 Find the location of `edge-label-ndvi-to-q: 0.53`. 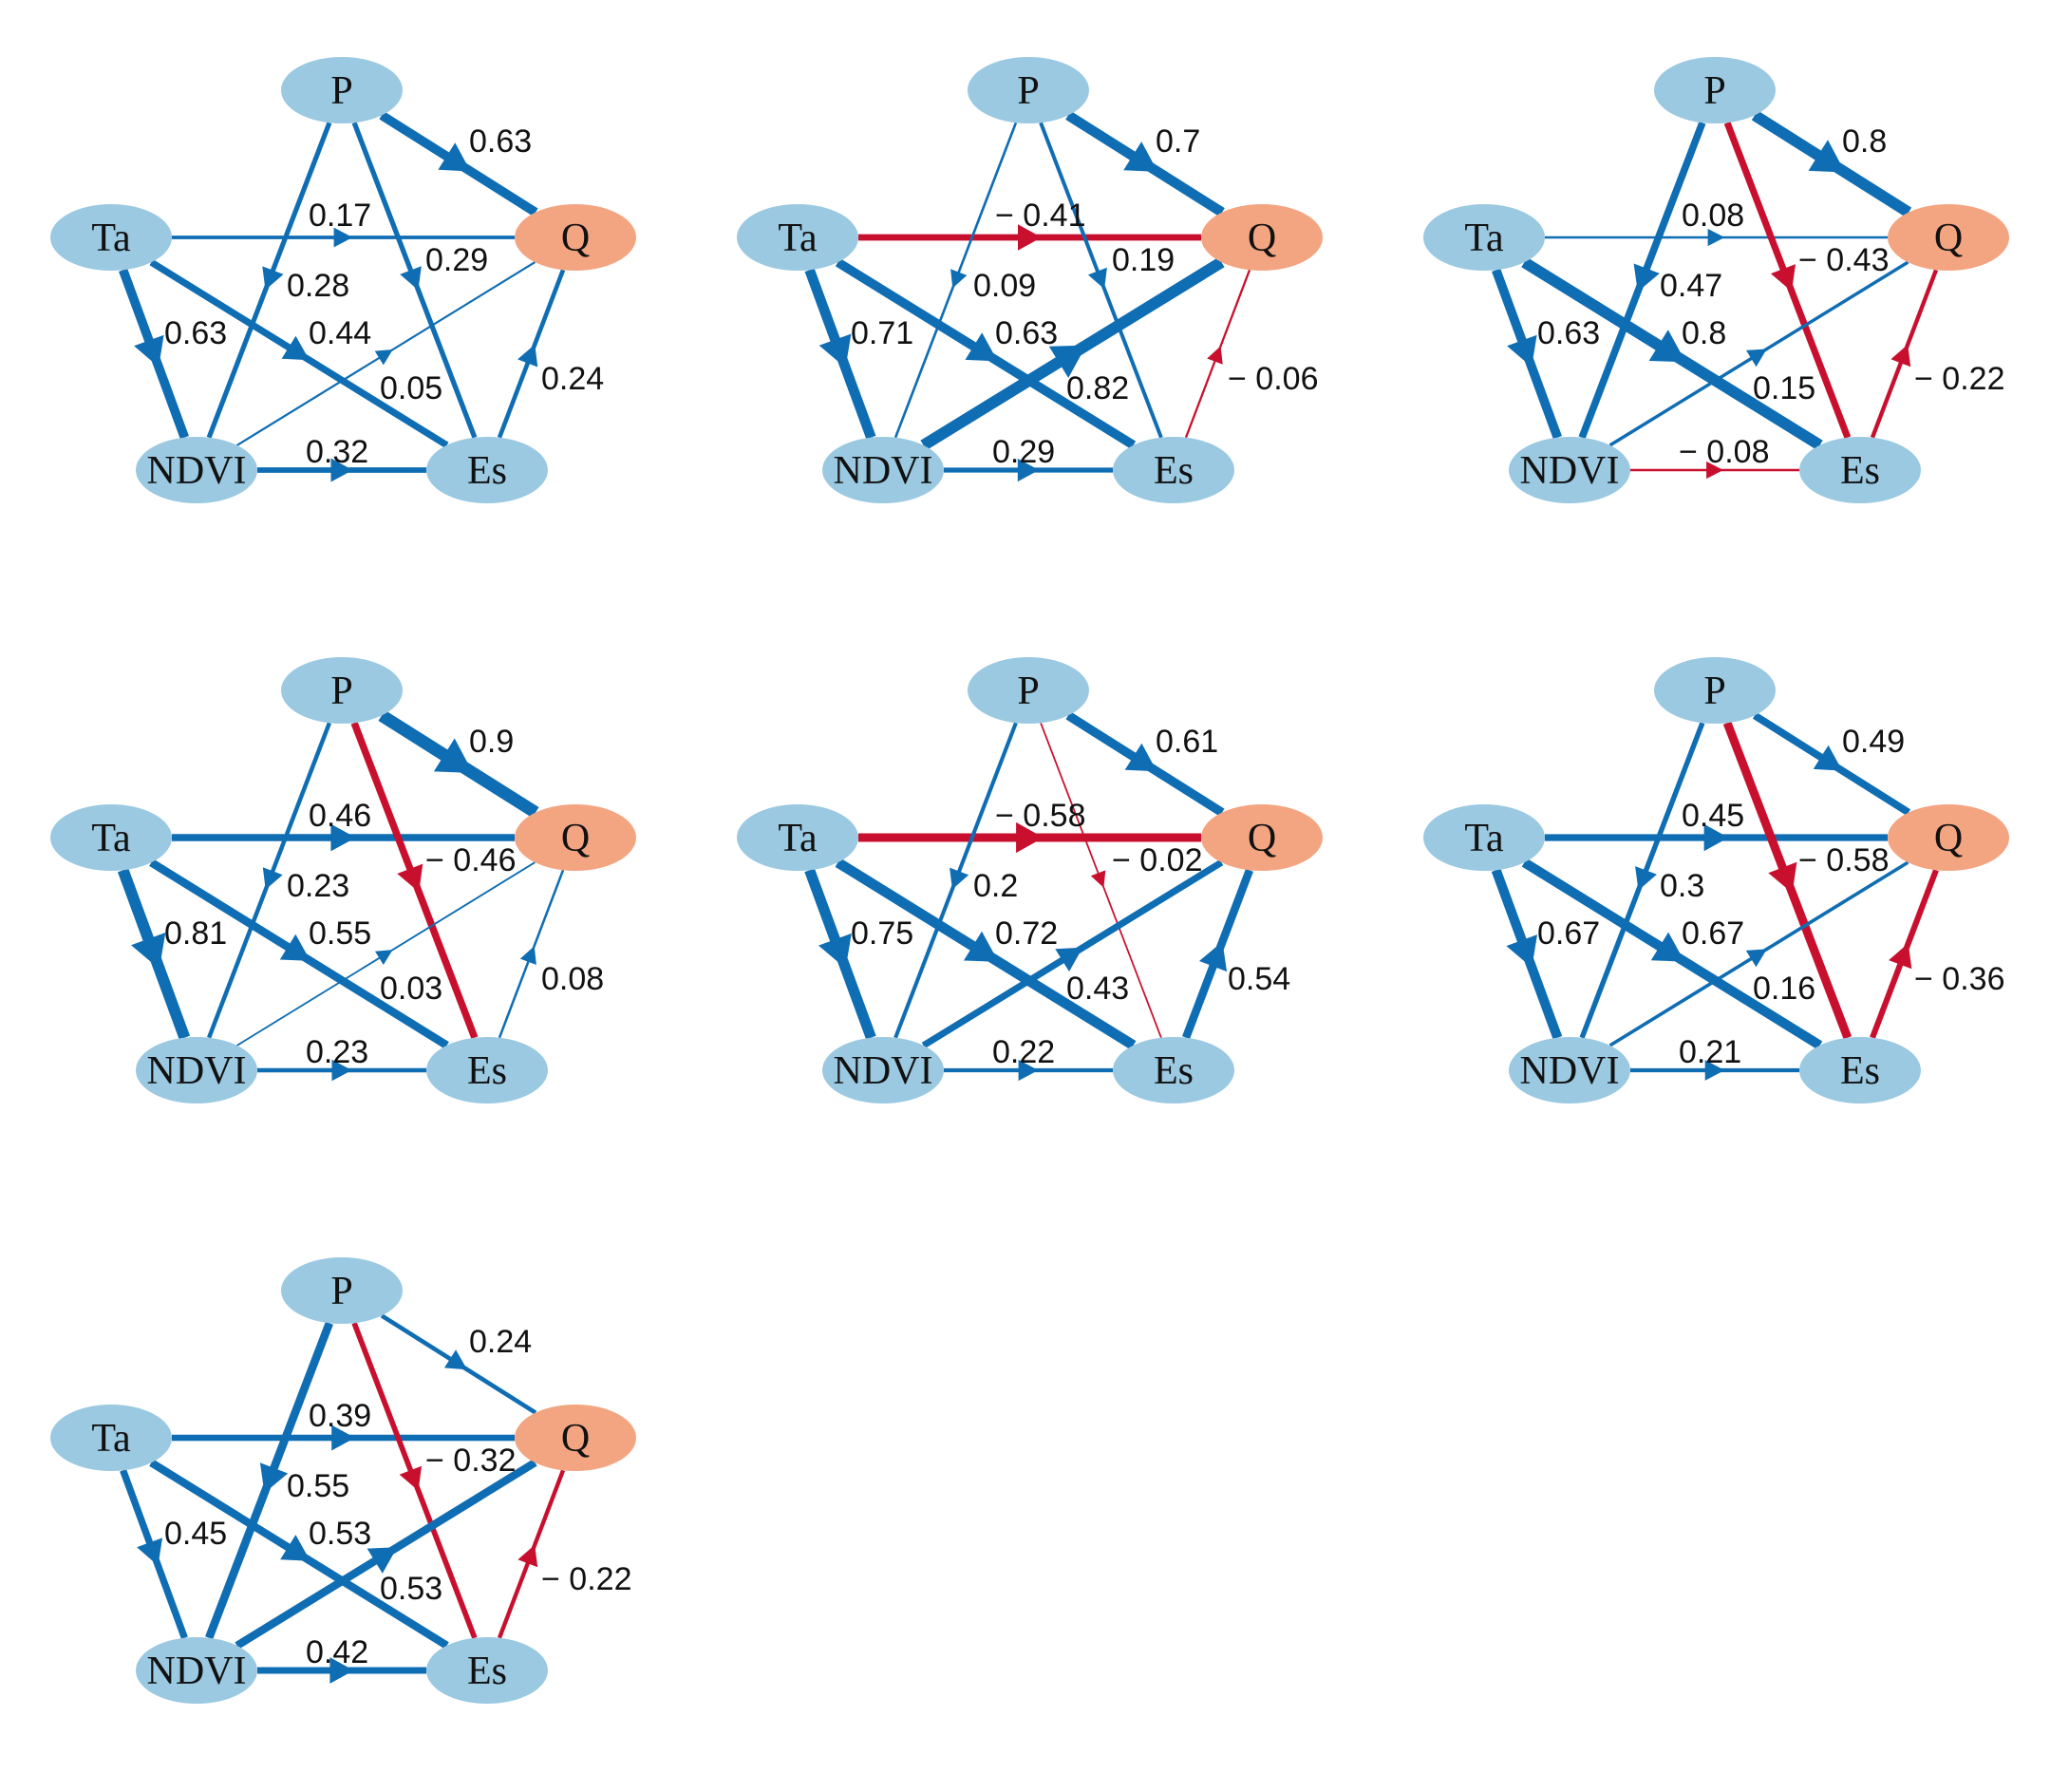

edge-label-ndvi-to-q: 0.53 is located at coordinates (411, 1589).